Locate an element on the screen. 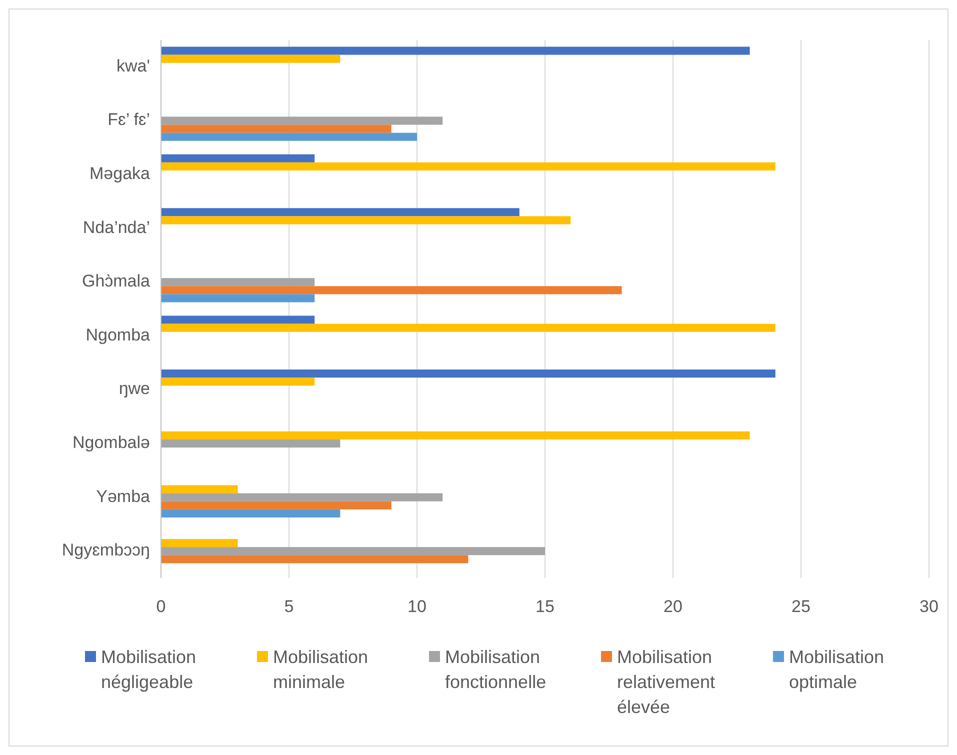 Image resolution: width=957 pixels, height=755 pixels. legend-label: Mobilisation relativement élevée is located at coordinates (666, 682).